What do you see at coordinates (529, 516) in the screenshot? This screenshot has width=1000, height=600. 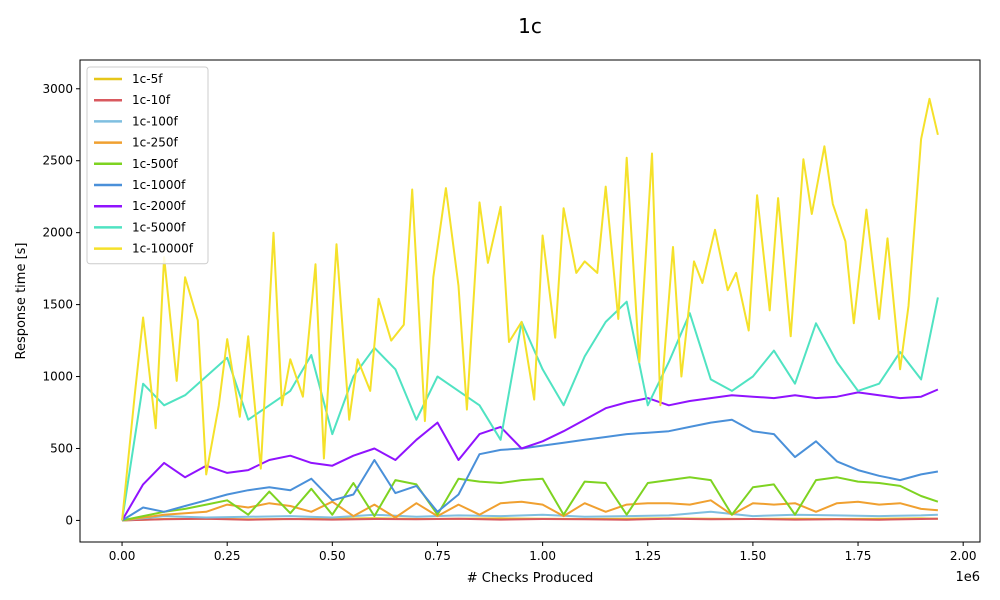 I see `series-line-1c-100f` at bounding box center [529, 516].